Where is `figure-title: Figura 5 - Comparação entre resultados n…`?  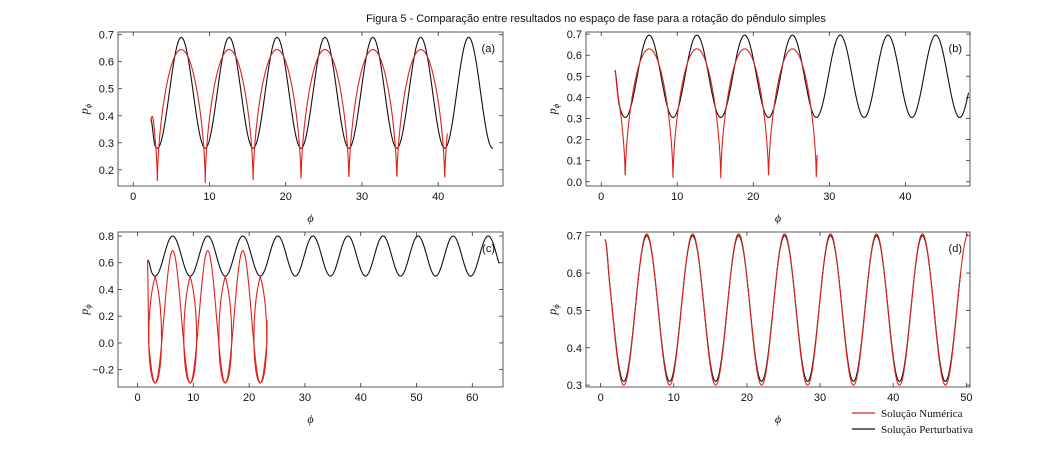
figure-title: Figura 5 - Comparação entre resultados n… is located at coordinates (596, 19).